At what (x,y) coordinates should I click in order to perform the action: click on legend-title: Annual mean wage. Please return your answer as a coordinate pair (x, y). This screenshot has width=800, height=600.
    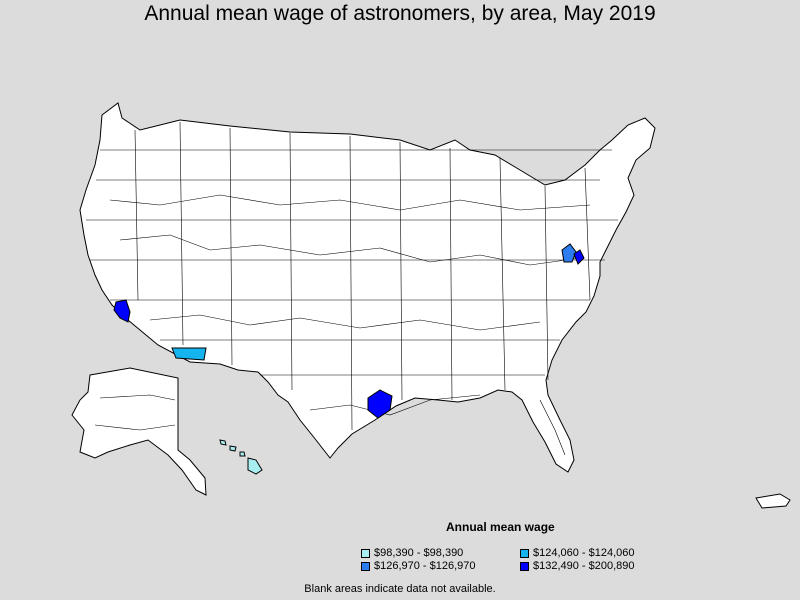
    Looking at the image, I should click on (500, 527).